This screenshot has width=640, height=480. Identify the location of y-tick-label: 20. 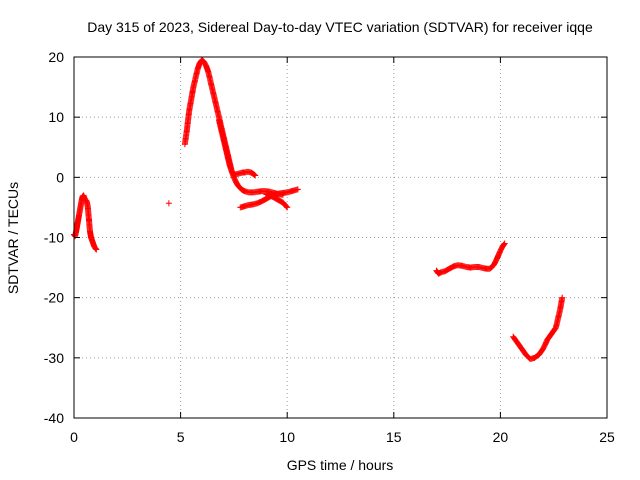
(56, 57).